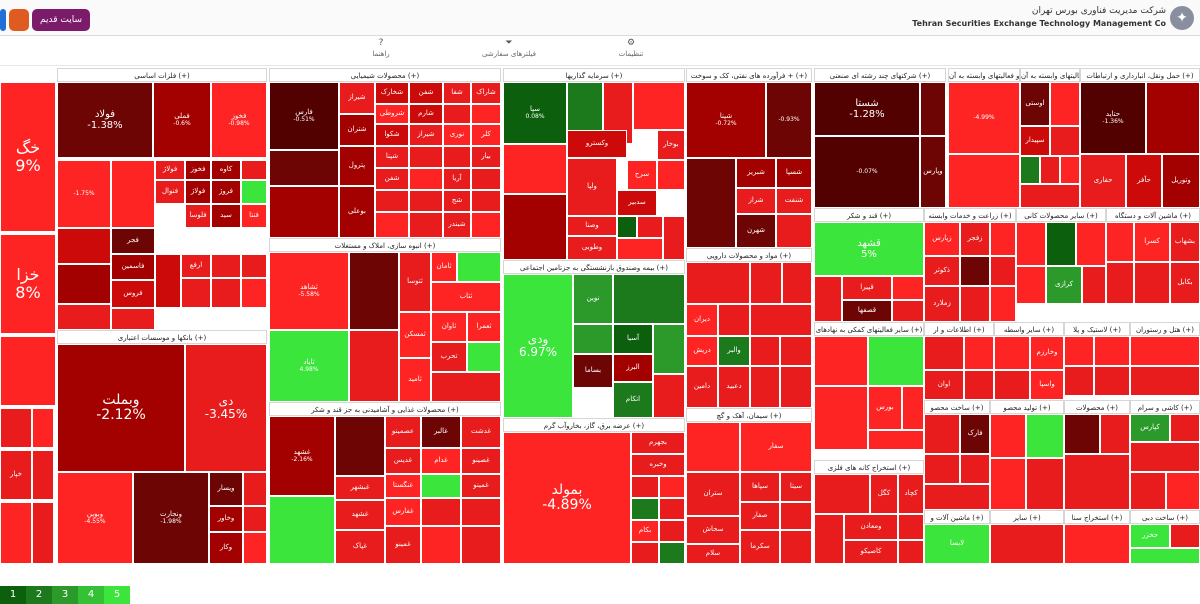 Image resolution: width=1200 pixels, height=604 pixels. What do you see at coordinates (449, 327) in the screenshot?
I see `stock-tile: ثاوان` at bounding box center [449, 327].